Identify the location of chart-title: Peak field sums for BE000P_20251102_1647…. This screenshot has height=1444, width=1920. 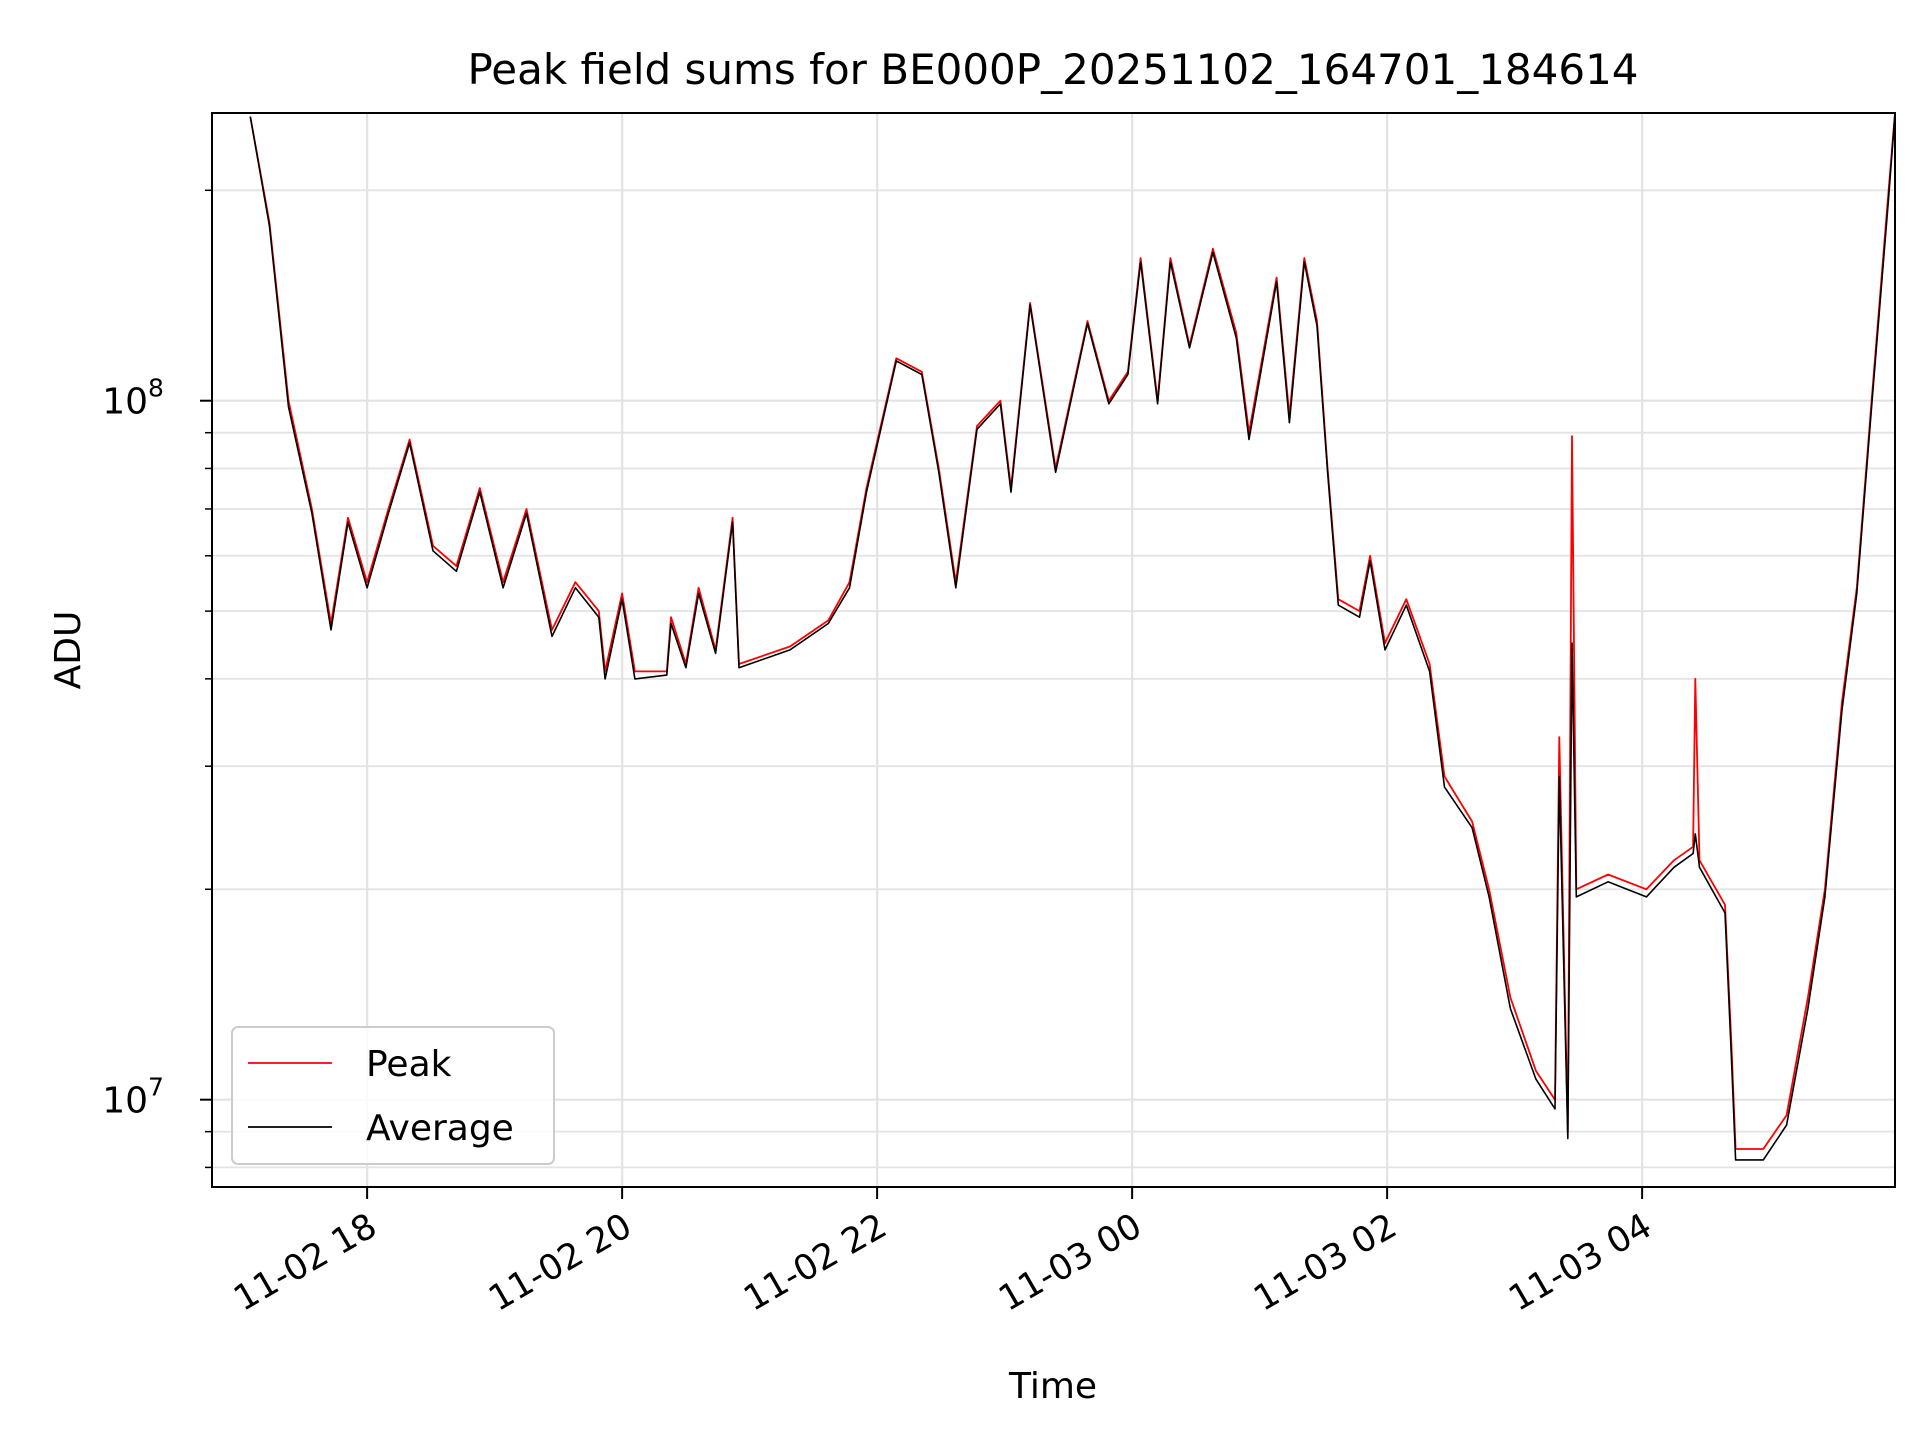
(1052, 69).